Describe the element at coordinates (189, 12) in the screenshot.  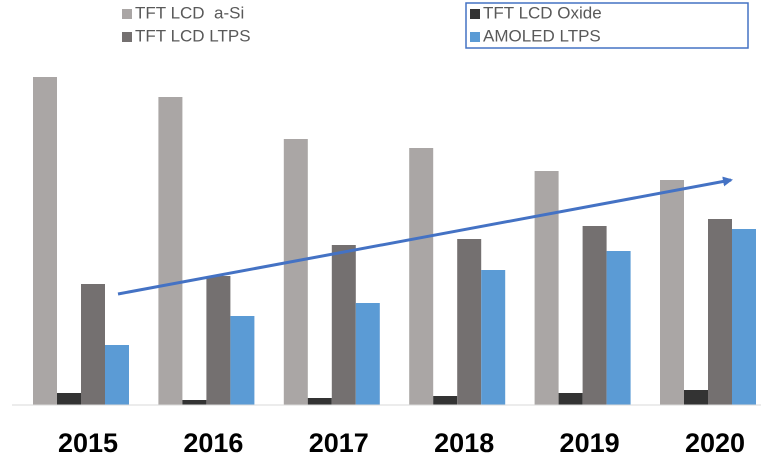
I see `legend-label: TFT LCD a-Si` at that location.